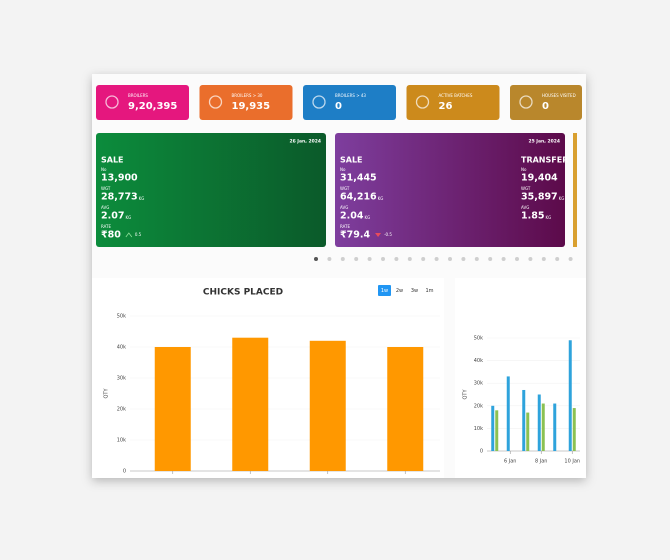  I want to click on field-value: 28,773, so click(119, 197).